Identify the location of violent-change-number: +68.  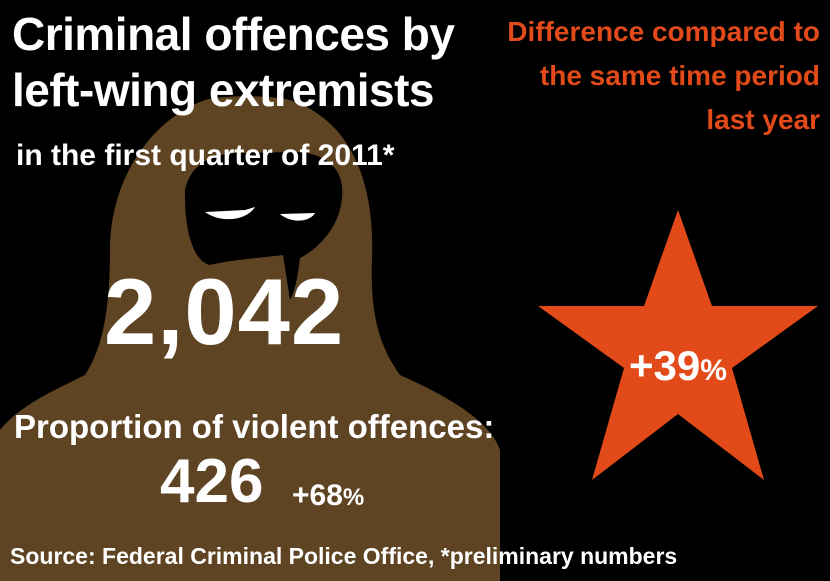
(317, 495).